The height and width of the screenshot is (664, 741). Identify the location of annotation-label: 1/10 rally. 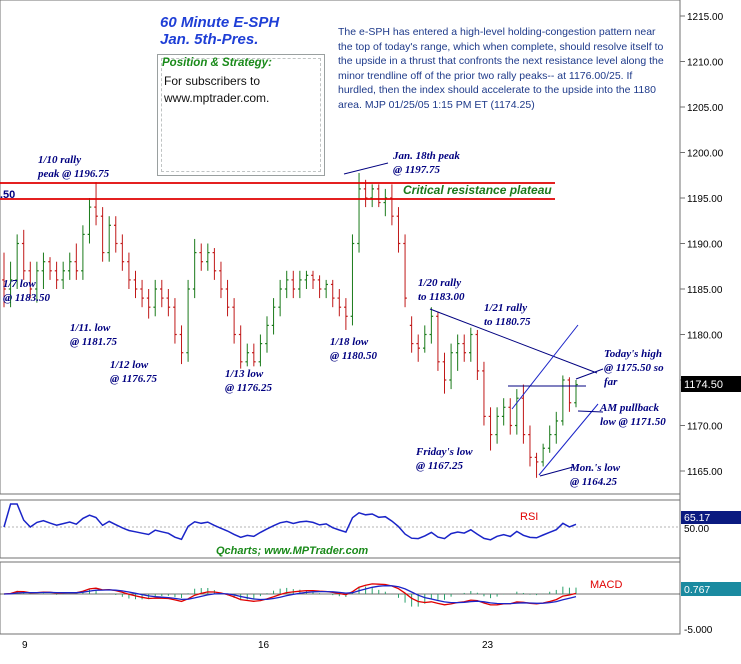
(59, 160).